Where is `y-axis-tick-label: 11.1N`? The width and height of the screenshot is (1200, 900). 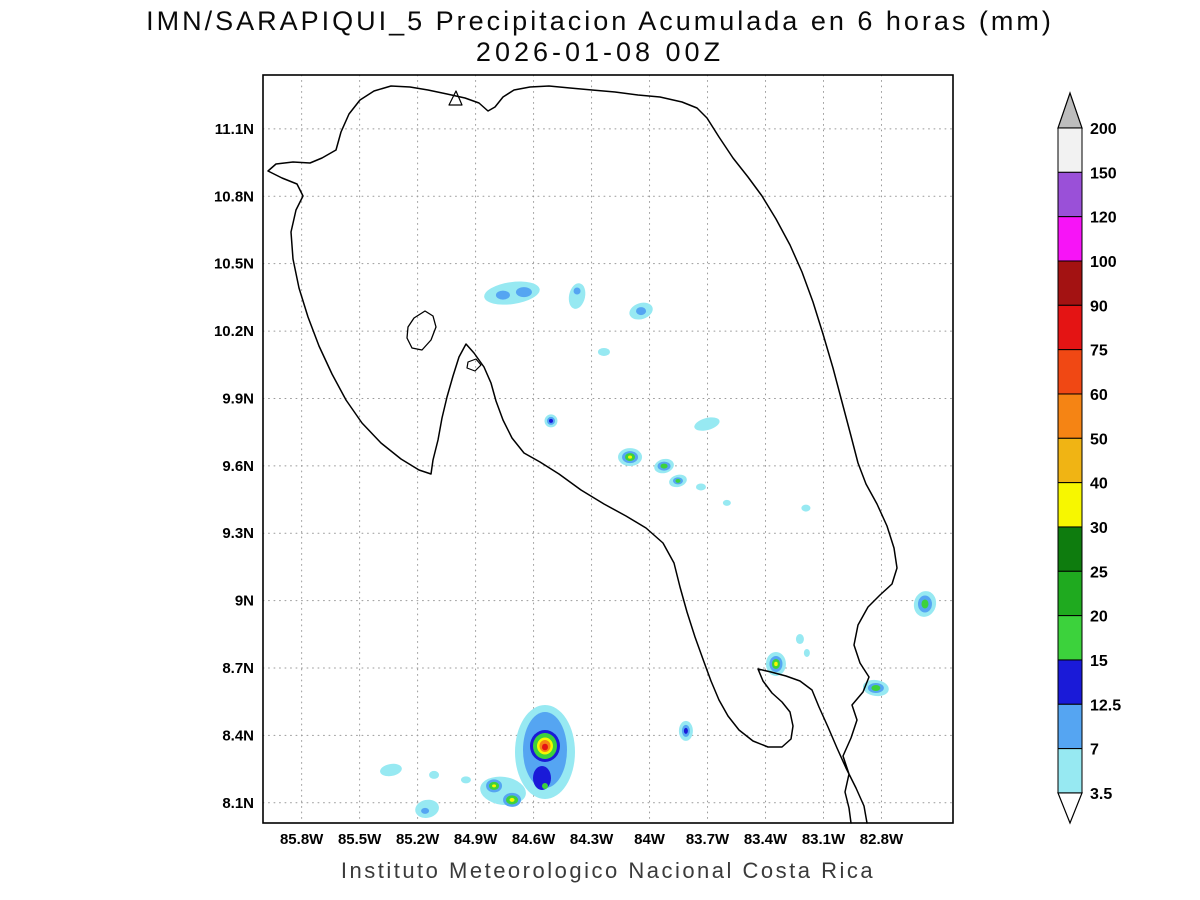
y-axis-tick-label: 11.1N is located at coordinates (234, 129).